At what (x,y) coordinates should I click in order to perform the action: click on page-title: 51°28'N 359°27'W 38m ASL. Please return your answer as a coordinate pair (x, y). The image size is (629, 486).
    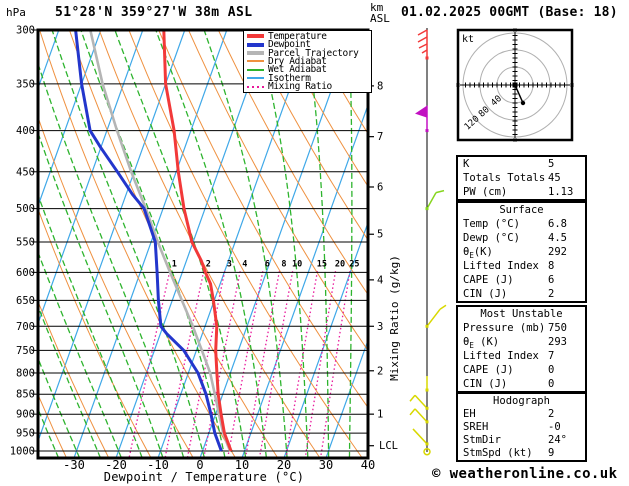
    Looking at the image, I should click on (154, 12).